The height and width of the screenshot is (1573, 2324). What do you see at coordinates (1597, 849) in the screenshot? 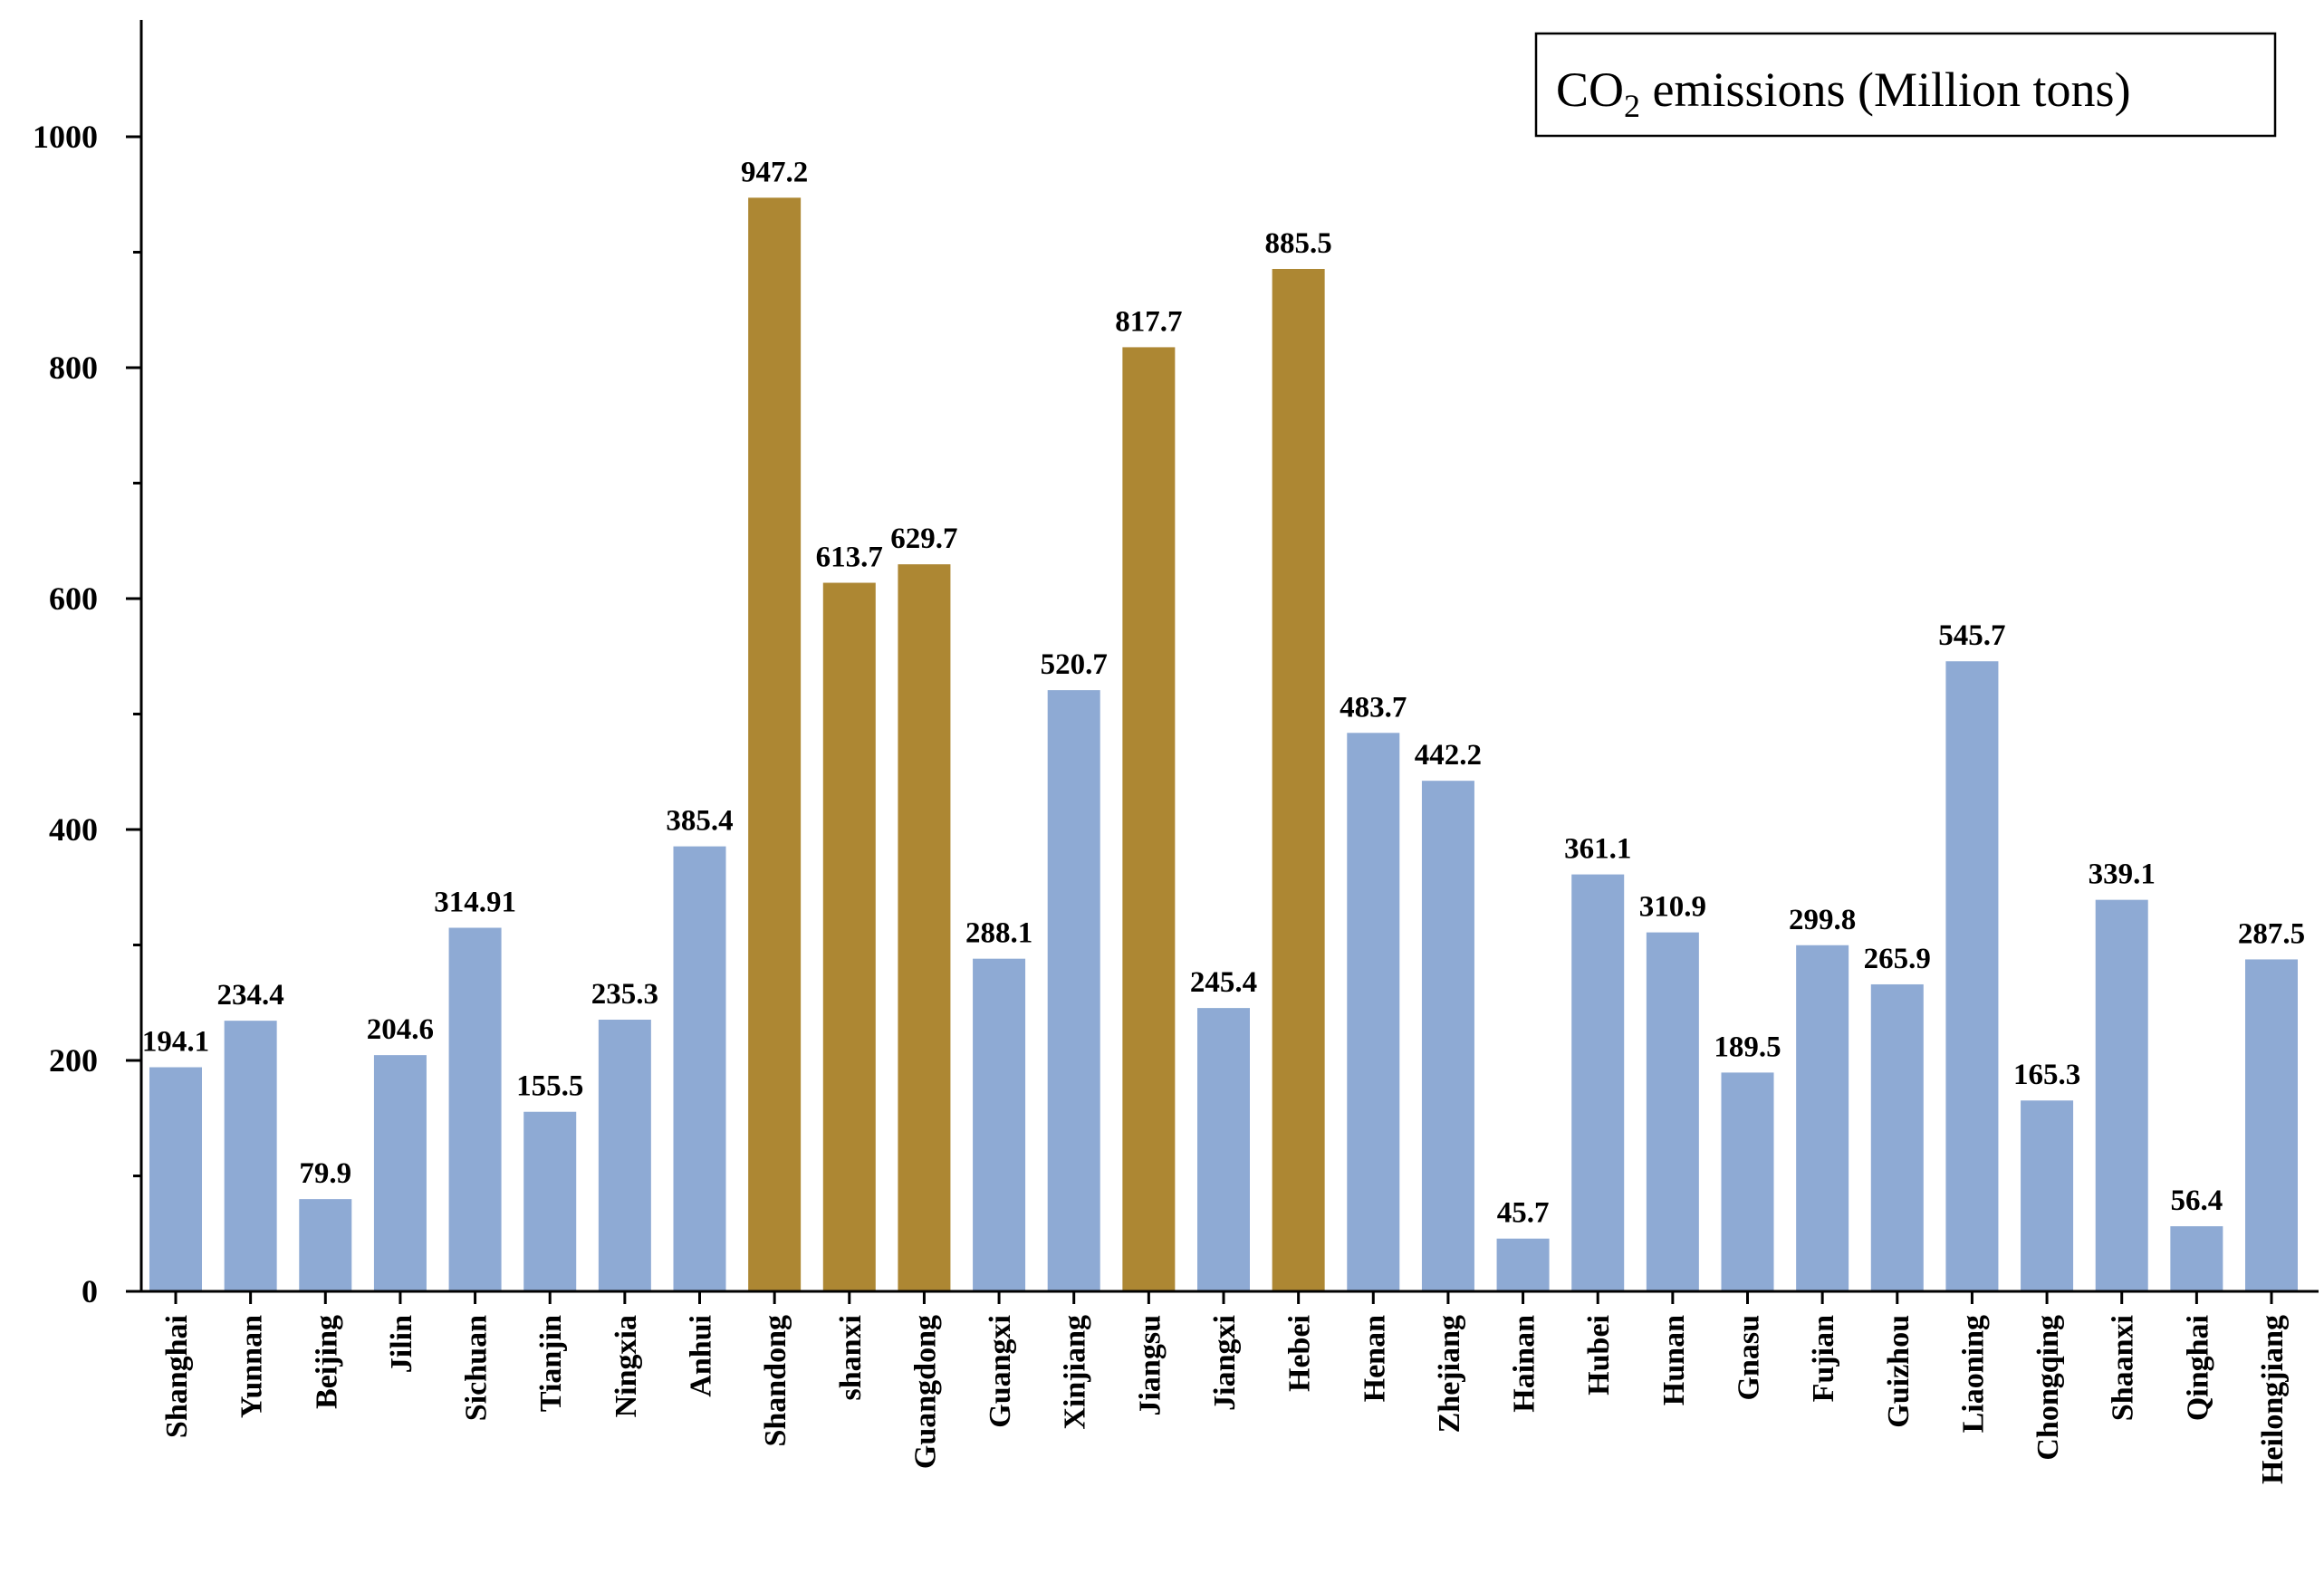
I see `data-label-hubei: 361.1` at bounding box center [1597, 849].